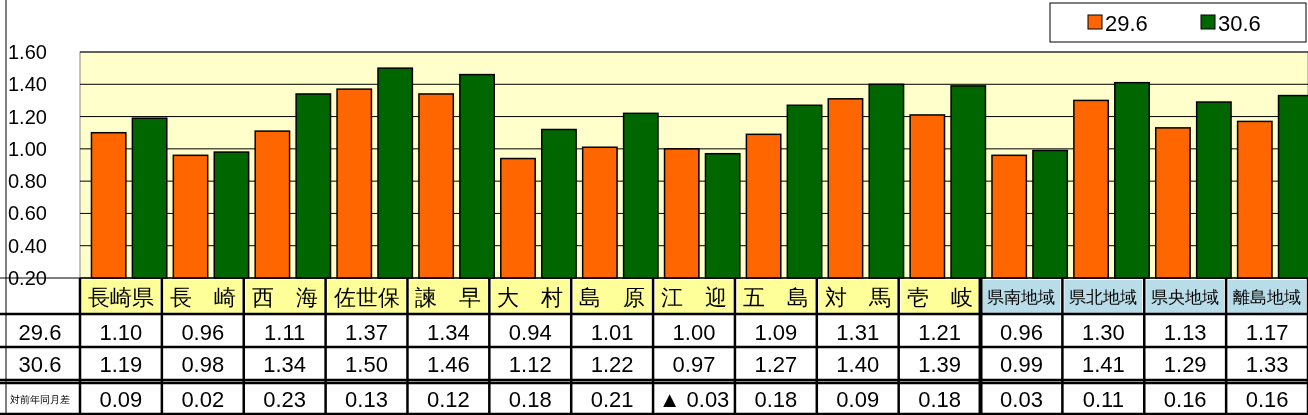  I want to click on legend-label: 30.6, so click(1239, 23).